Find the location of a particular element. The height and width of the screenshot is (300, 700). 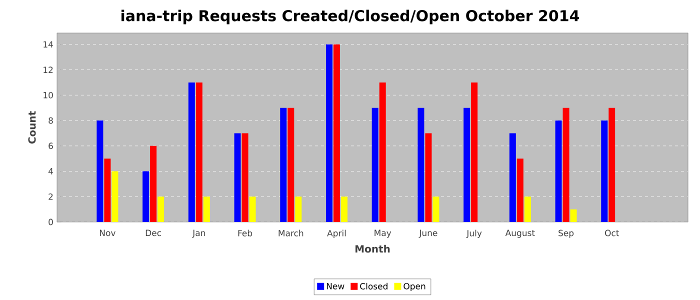

x-tick-label: June is located at coordinates (428, 234).